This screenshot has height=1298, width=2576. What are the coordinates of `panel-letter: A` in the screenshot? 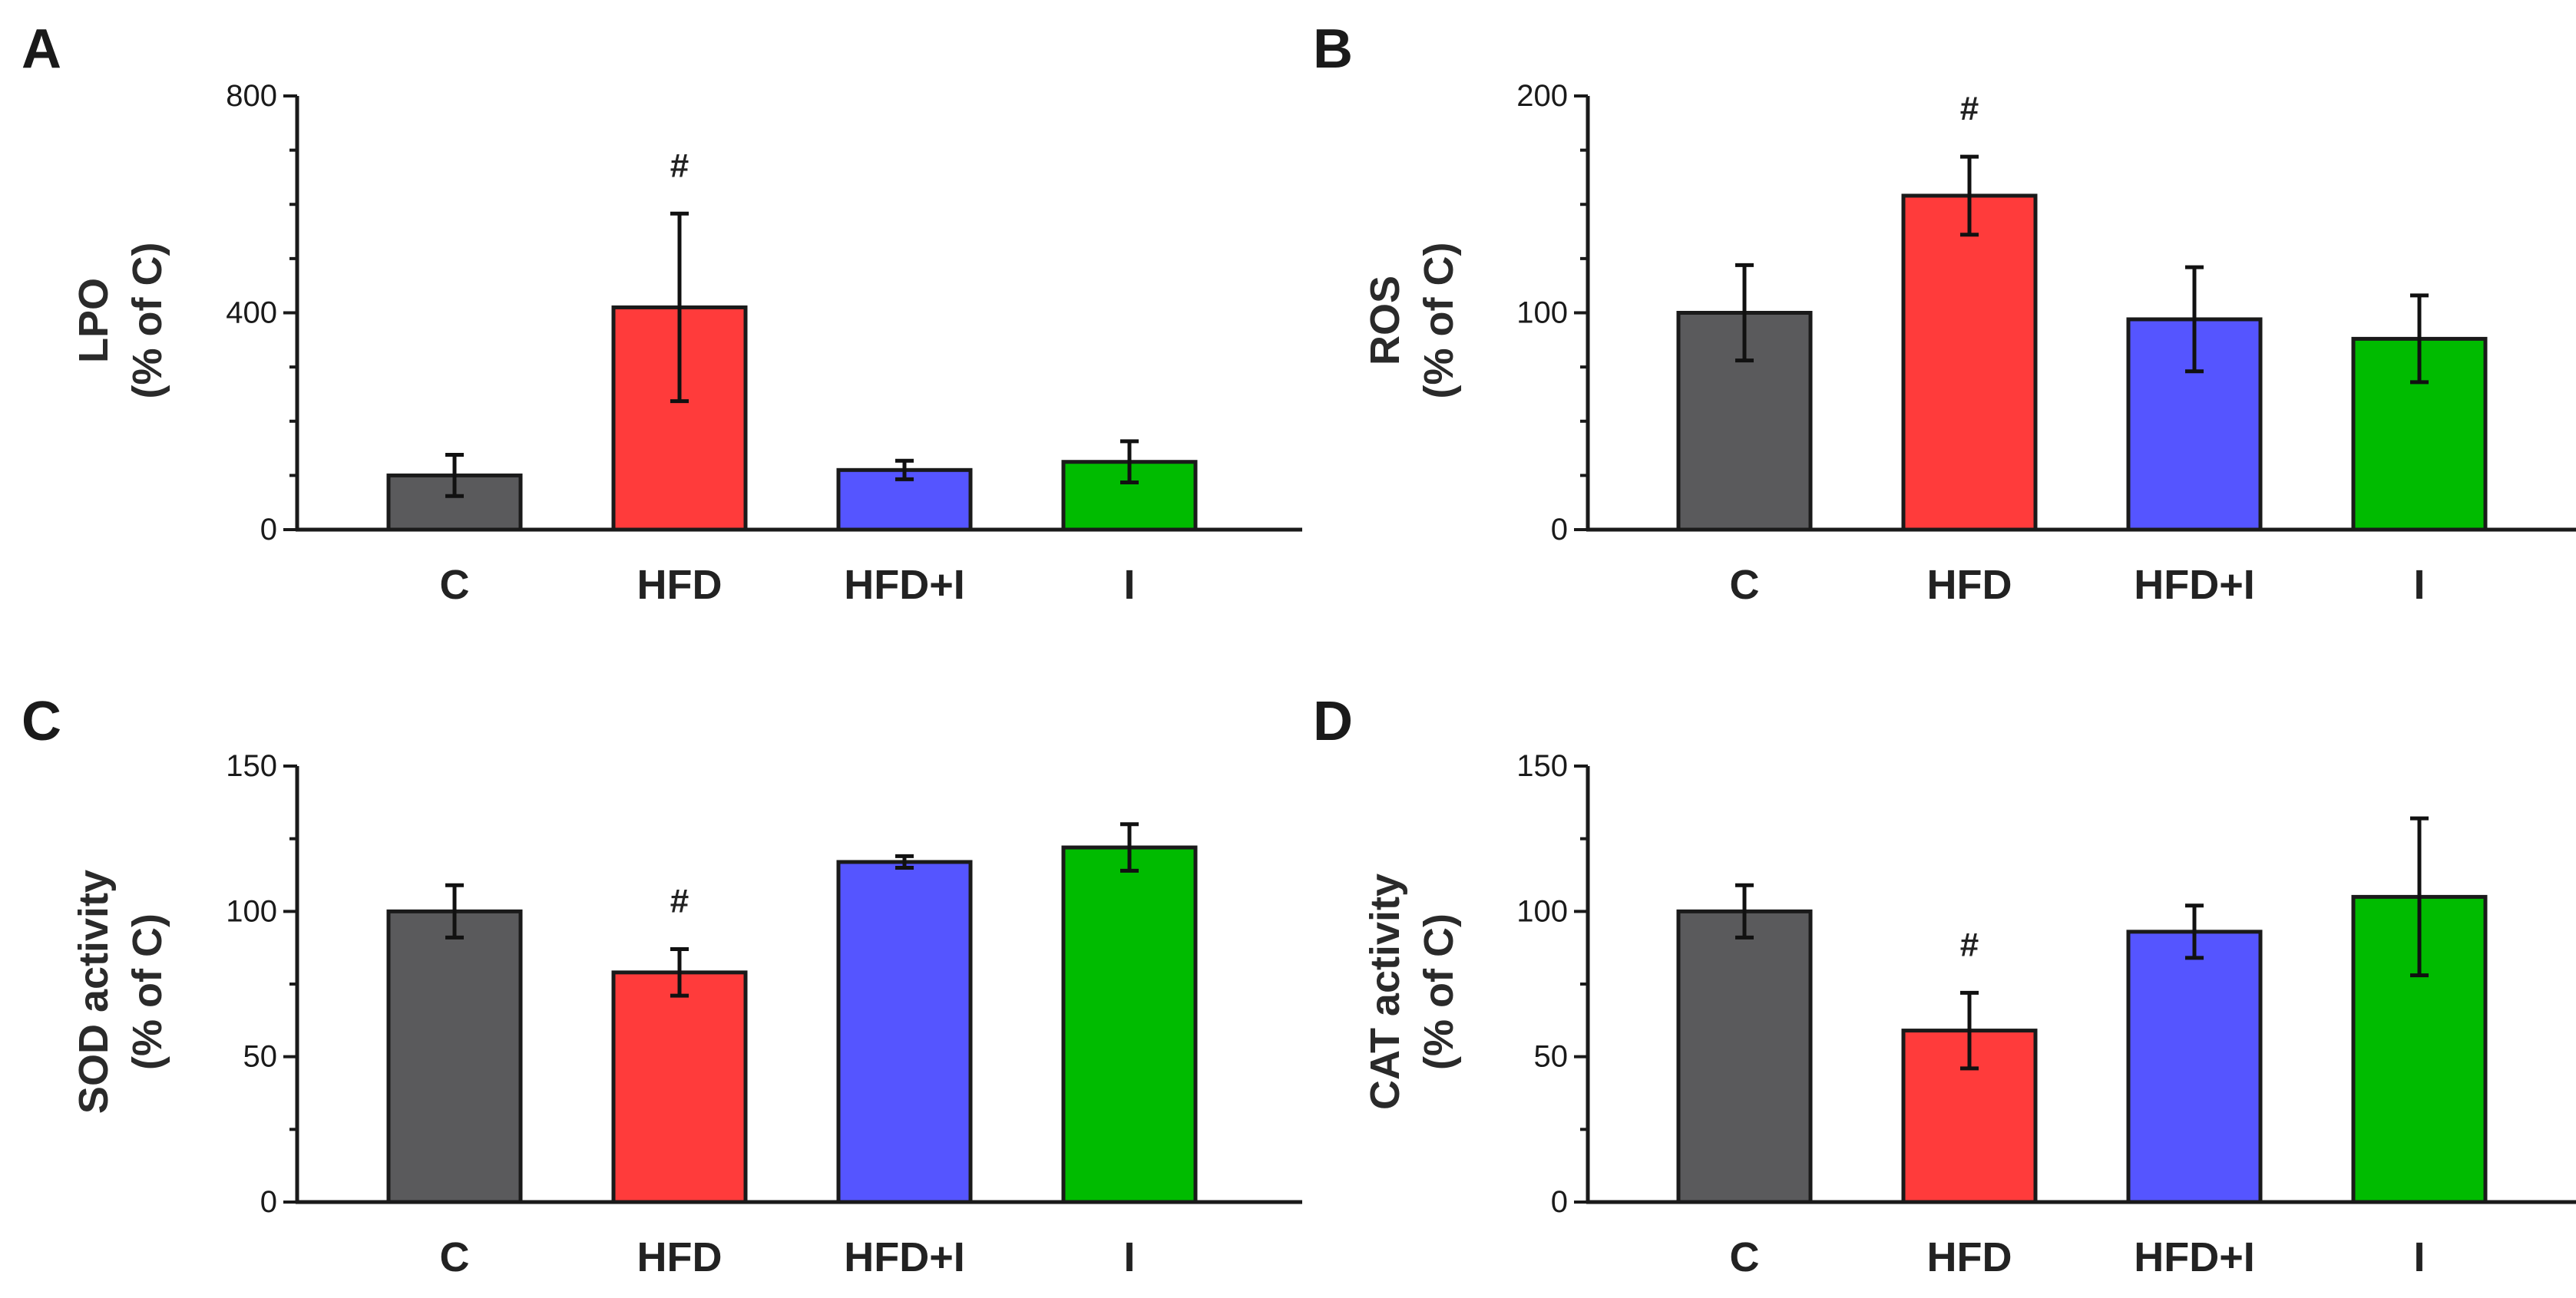 It's located at (41, 49).